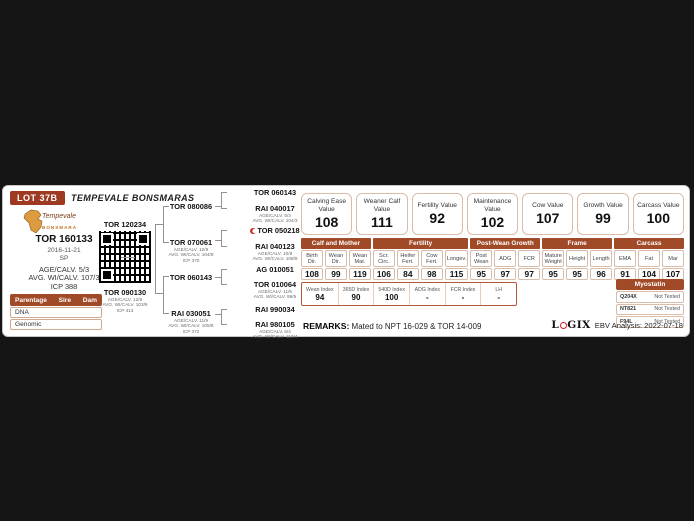 This screenshot has height=521, width=694. I want to click on grandparent-detail: AVG. WI/CALV. 104/9, so click(191, 255).